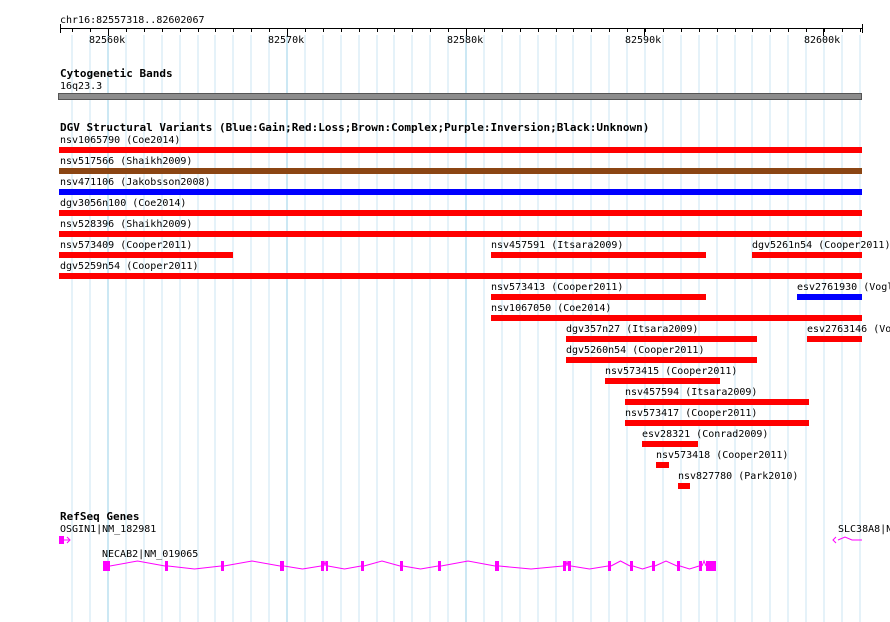 This screenshot has height=622, width=890. Describe the element at coordinates (68, 540) in the screenshot. I see `strand-arrow-icon` at that location.